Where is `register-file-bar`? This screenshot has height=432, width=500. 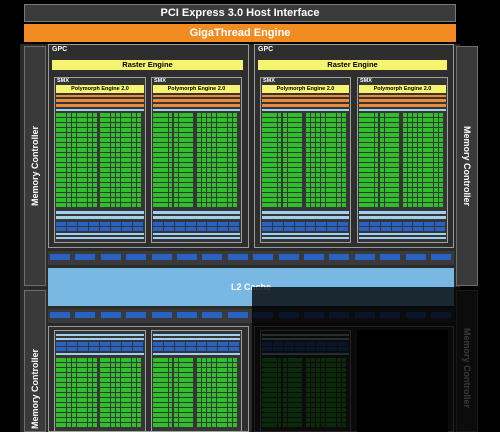 register-file-bar is located at coordinates (100, 110).